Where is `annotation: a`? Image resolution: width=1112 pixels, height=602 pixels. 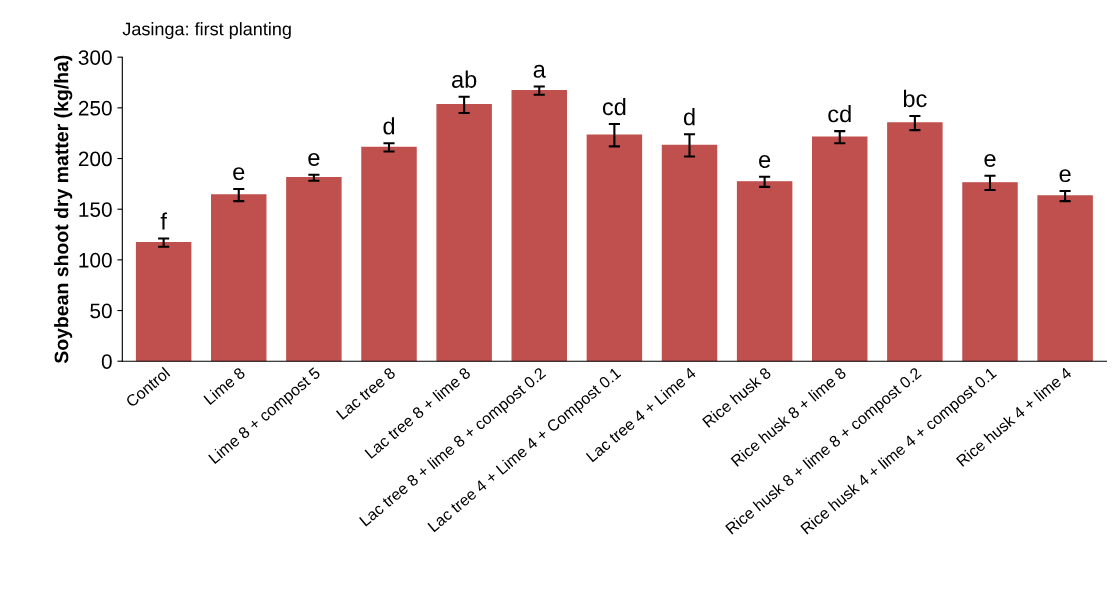
annotation: a is located at coordinates (539, 71).